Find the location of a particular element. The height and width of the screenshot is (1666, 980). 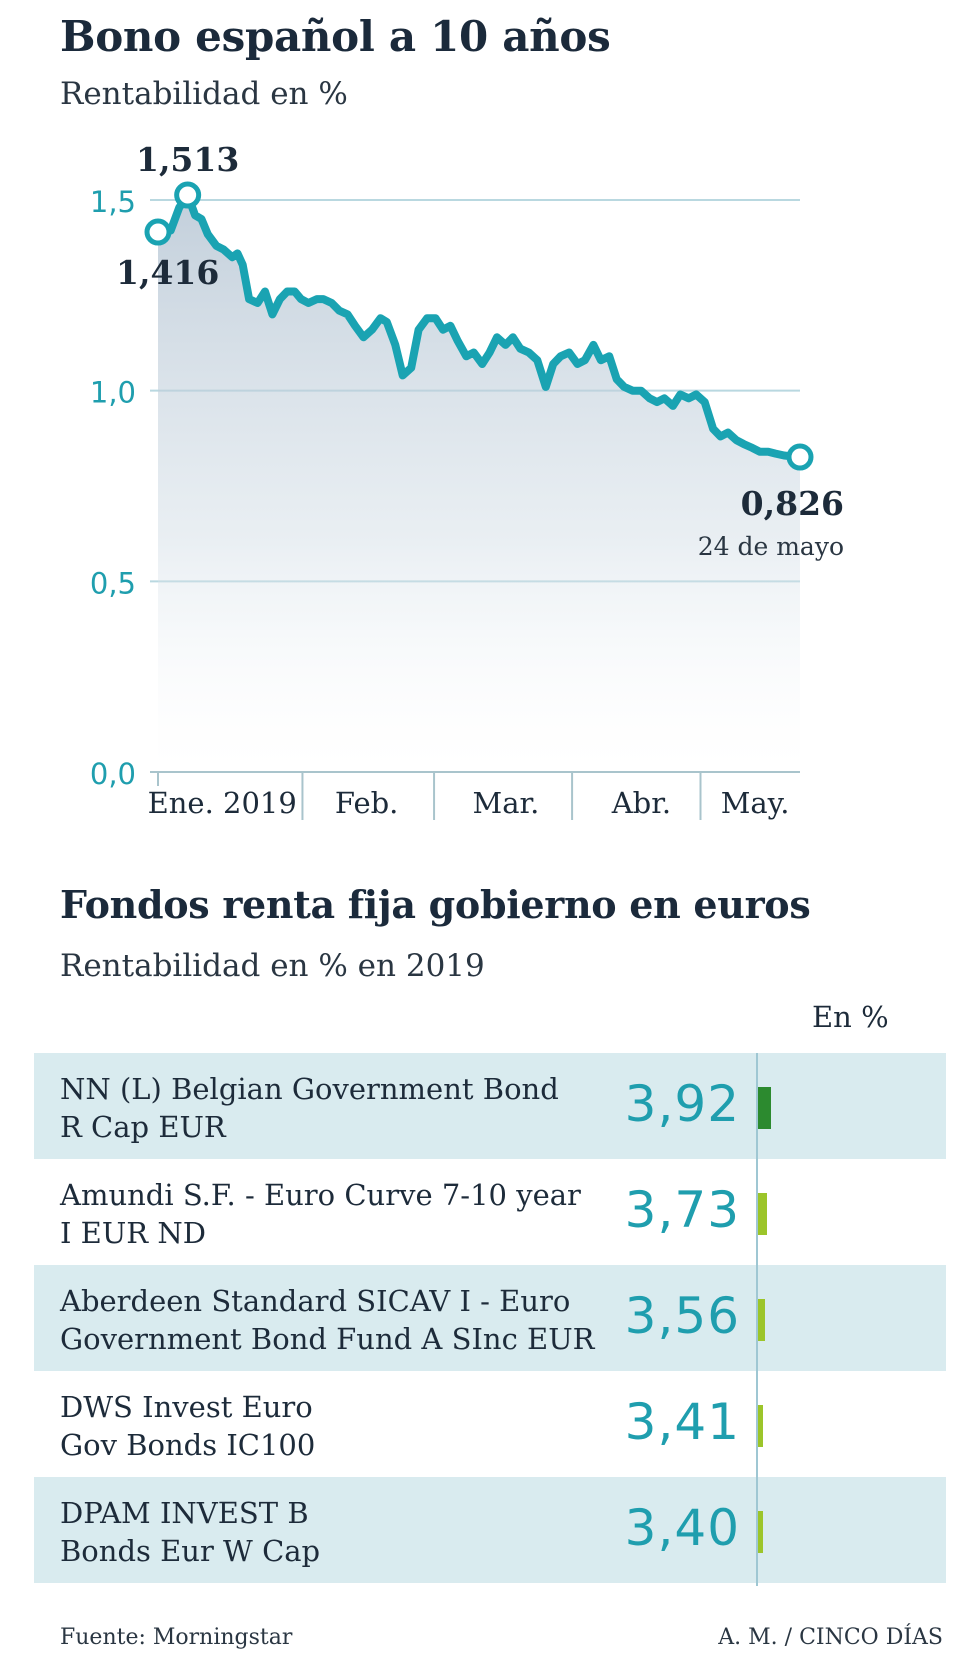

fund-value: 3,56 is located at coordinates (682, 1316).